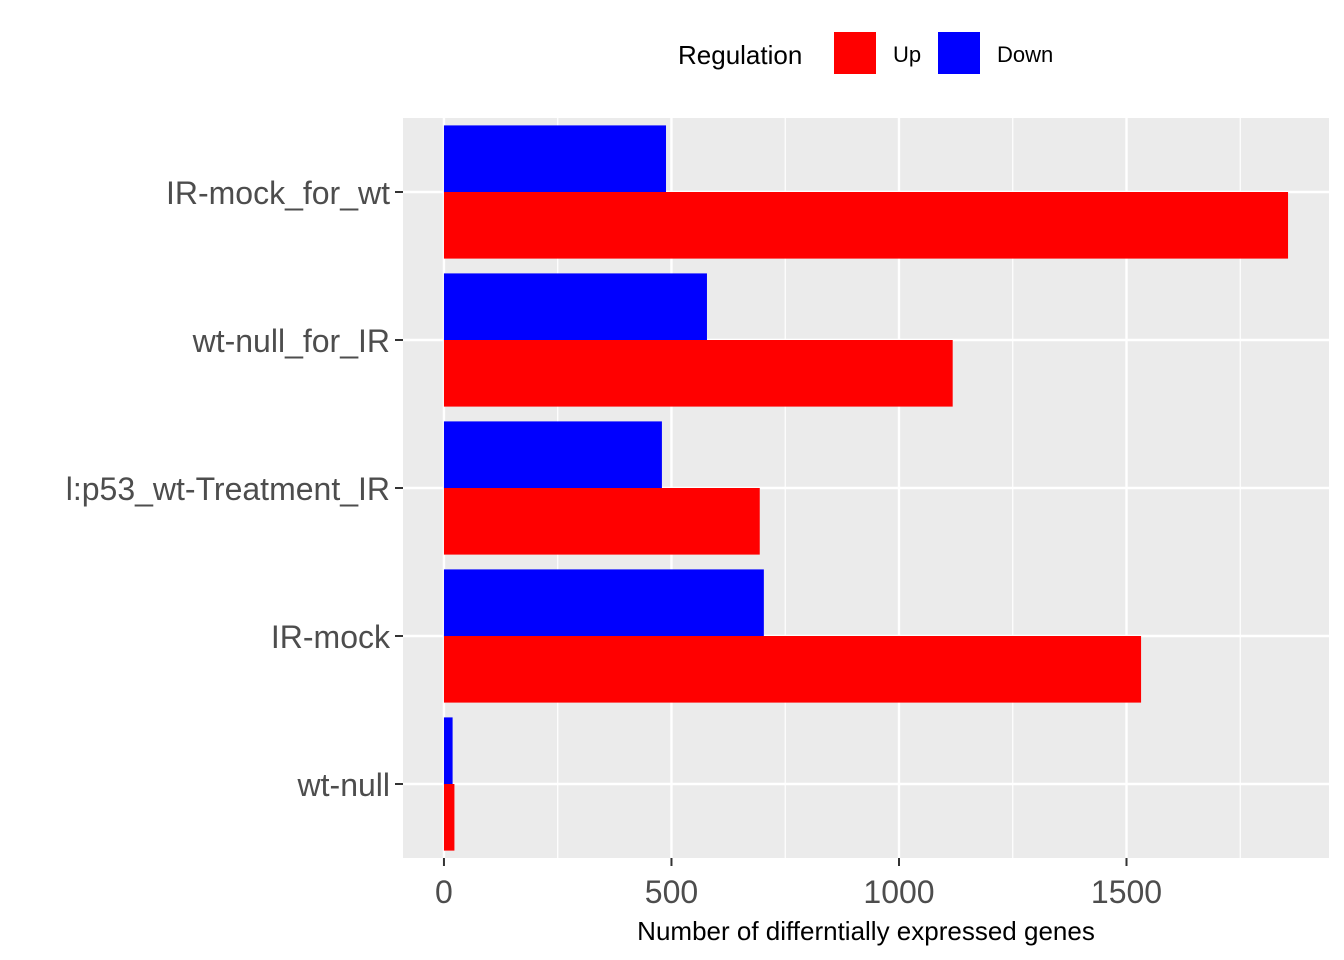  I want to click on legend-label-down: Down, so click(1025, 54).